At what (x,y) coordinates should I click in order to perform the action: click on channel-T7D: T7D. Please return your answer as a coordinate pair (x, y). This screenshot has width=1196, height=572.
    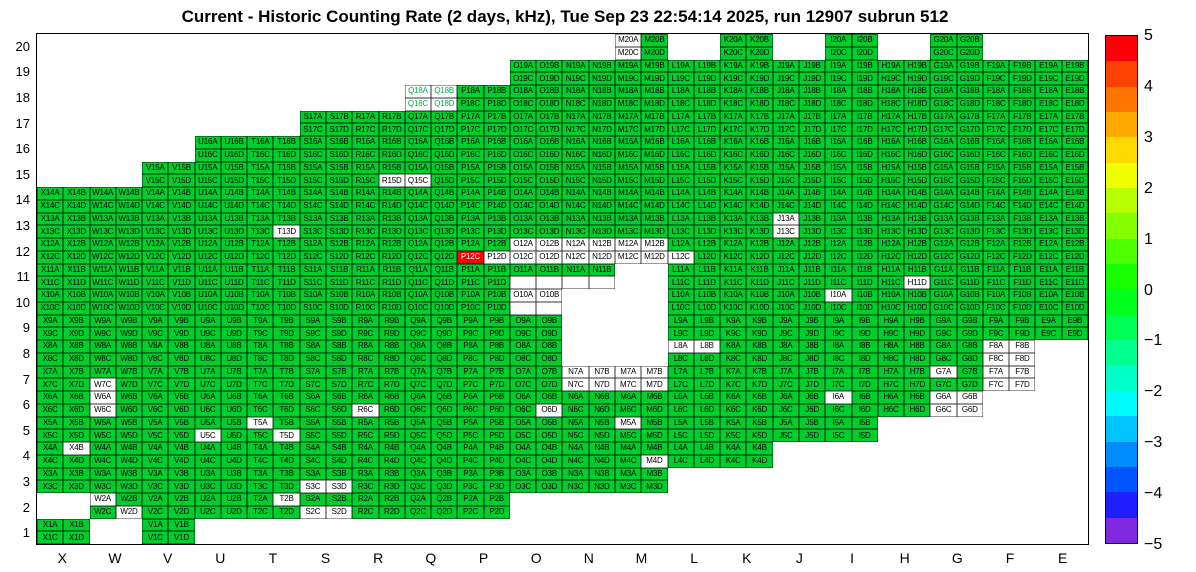
    Looking at the image, I should click on (286, 384).